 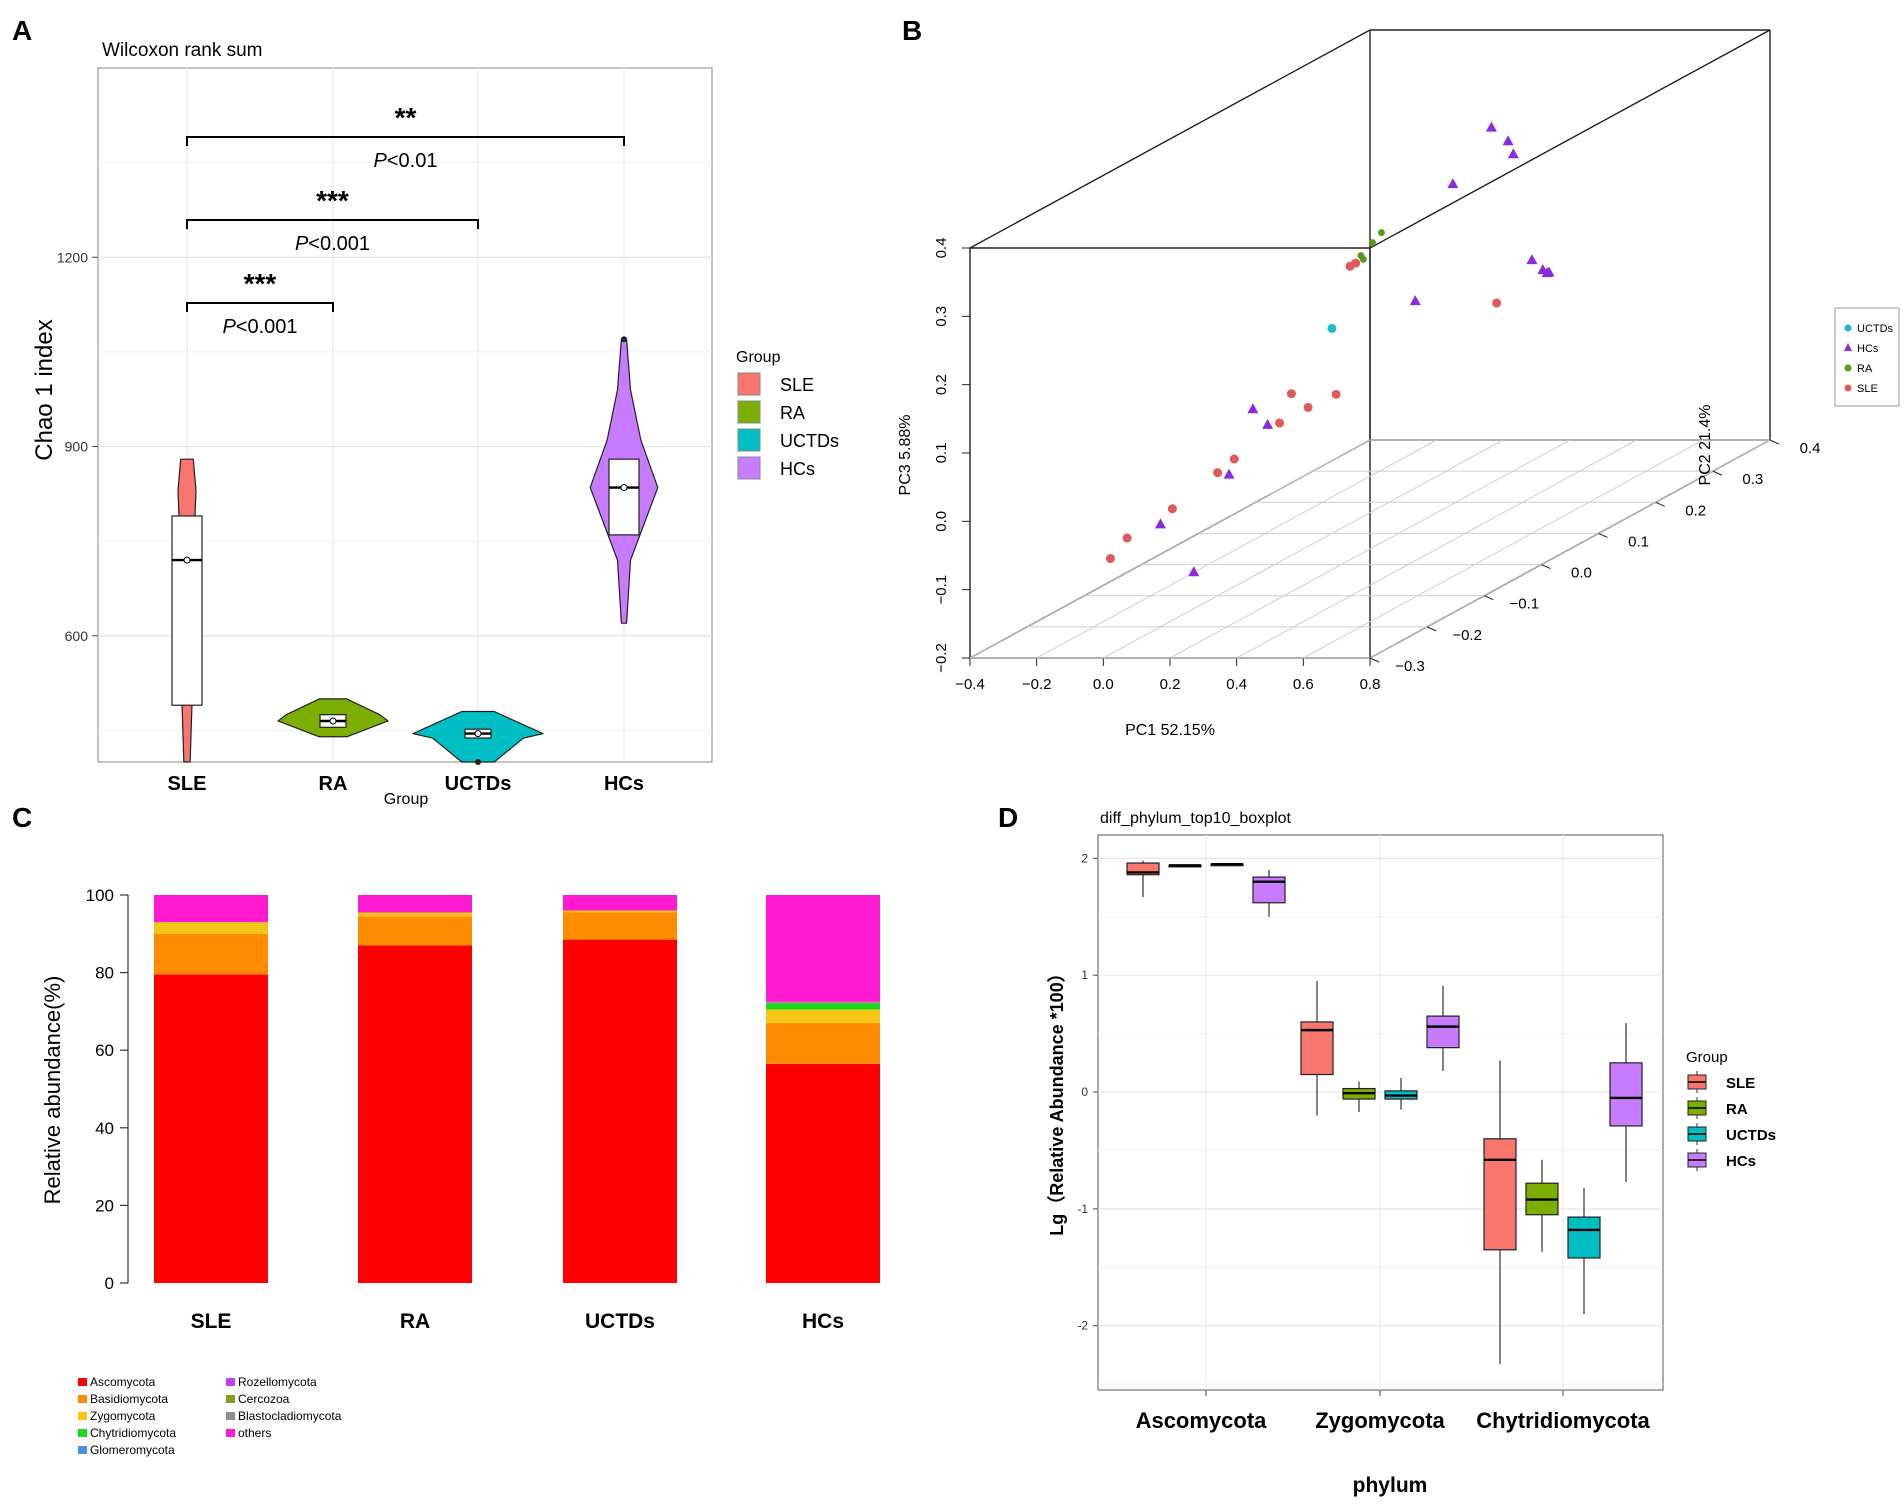 I want to click on panel-d-ytick-label: -1, so click(x=1082, y=1209).